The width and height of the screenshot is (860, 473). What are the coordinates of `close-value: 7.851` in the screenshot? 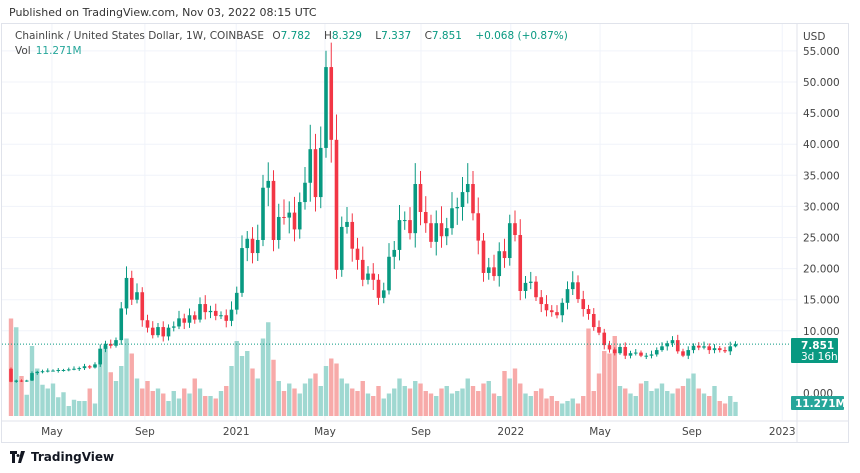 It's located at (446, 36).